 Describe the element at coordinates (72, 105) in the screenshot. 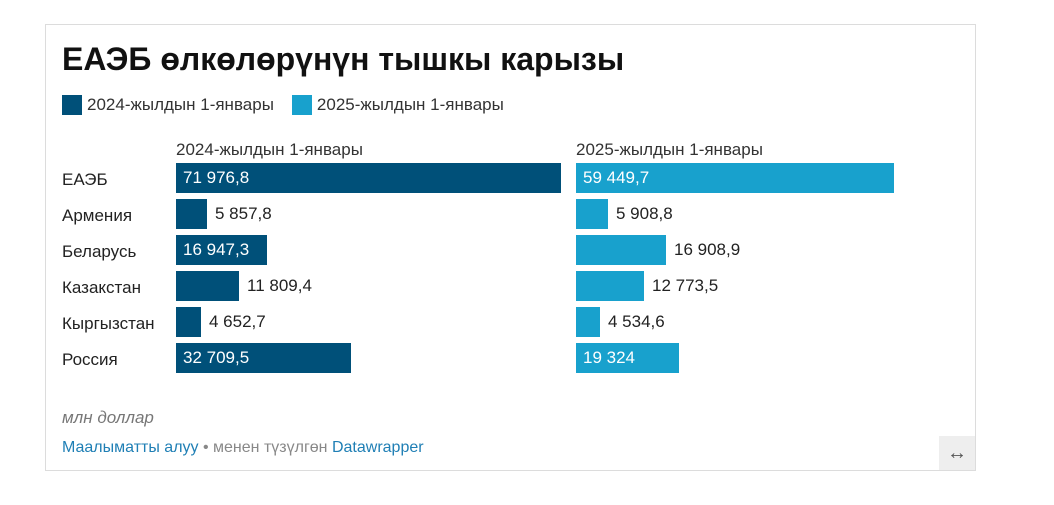

I see `legend-swatch-2024` at that location.